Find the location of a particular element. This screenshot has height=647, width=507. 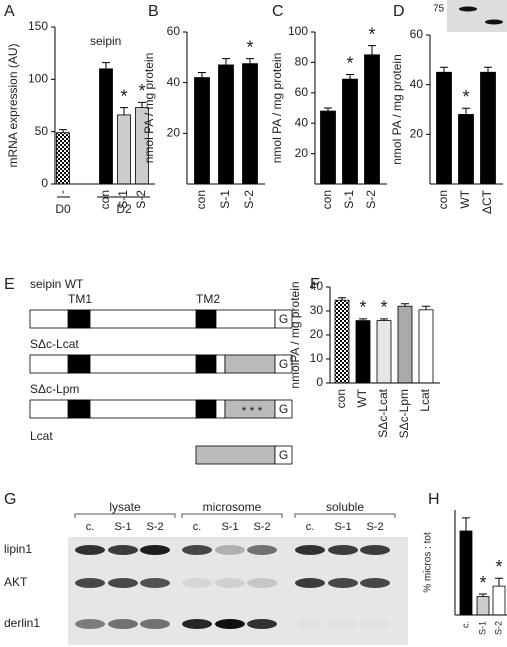

group-label: D0 is located at coordinates (63, 209).